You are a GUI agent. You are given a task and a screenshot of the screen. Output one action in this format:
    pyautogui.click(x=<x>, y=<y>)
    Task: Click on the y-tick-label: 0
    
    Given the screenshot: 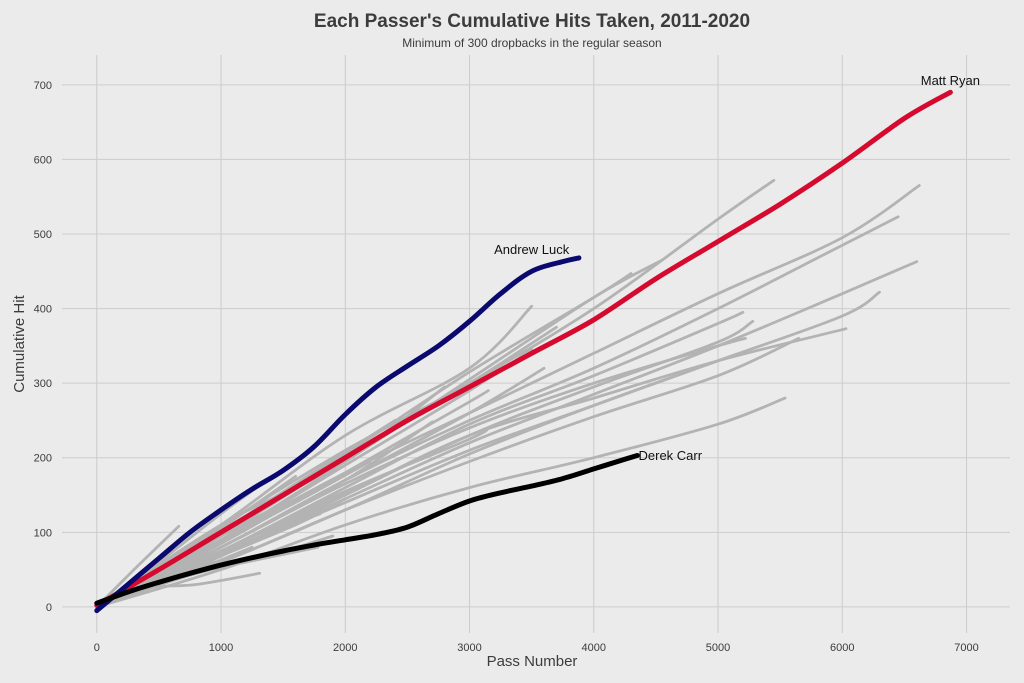 What is the action you would take?
    pyautogui.click(x=49, y=608)
    